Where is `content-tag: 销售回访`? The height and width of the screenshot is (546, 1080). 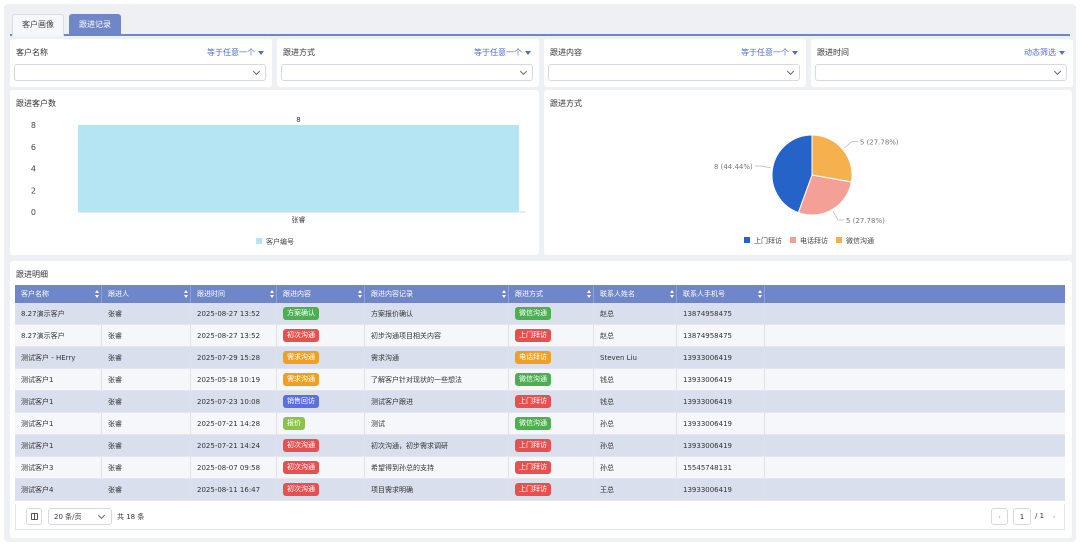
content-tag: 销售回访 is located at coordinates (301, 401).